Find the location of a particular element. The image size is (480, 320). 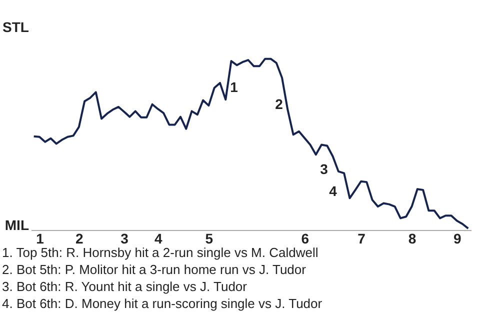

x-tick-label: 1 is located at coordinates (40, 238).